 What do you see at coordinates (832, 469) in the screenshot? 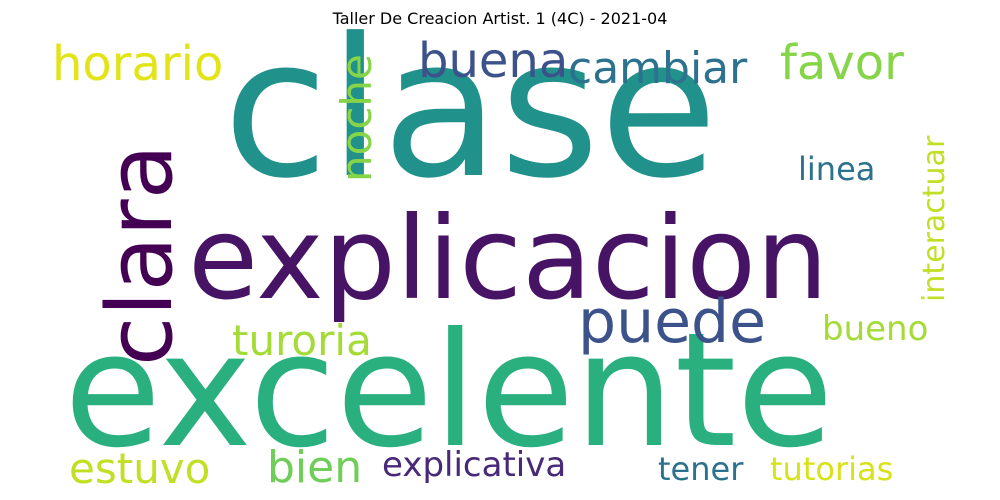
I see `word-tutorias: tutorias` at bounding box center [832, 469].